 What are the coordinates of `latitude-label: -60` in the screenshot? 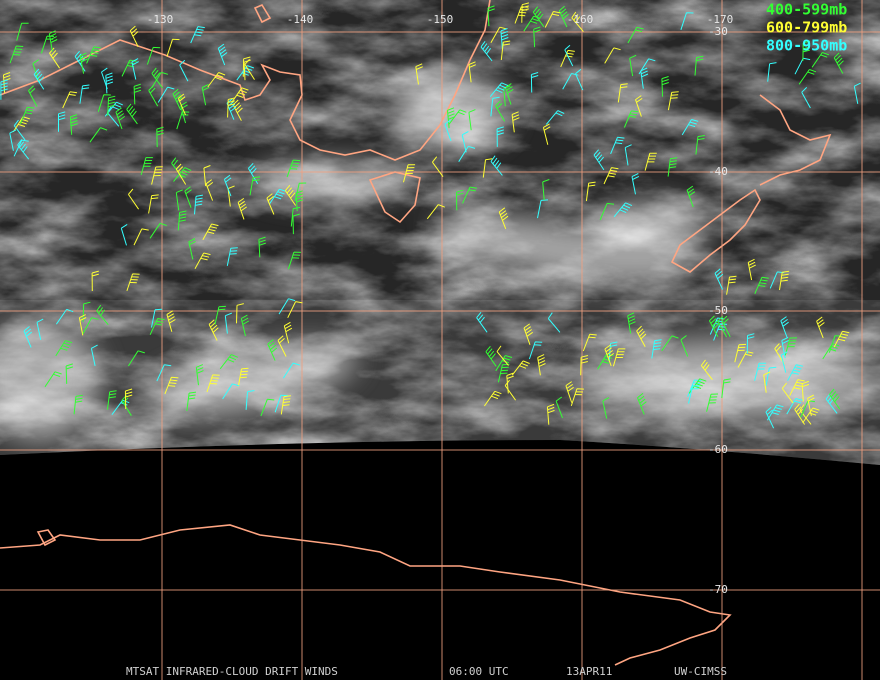 It's located at (718, 449).